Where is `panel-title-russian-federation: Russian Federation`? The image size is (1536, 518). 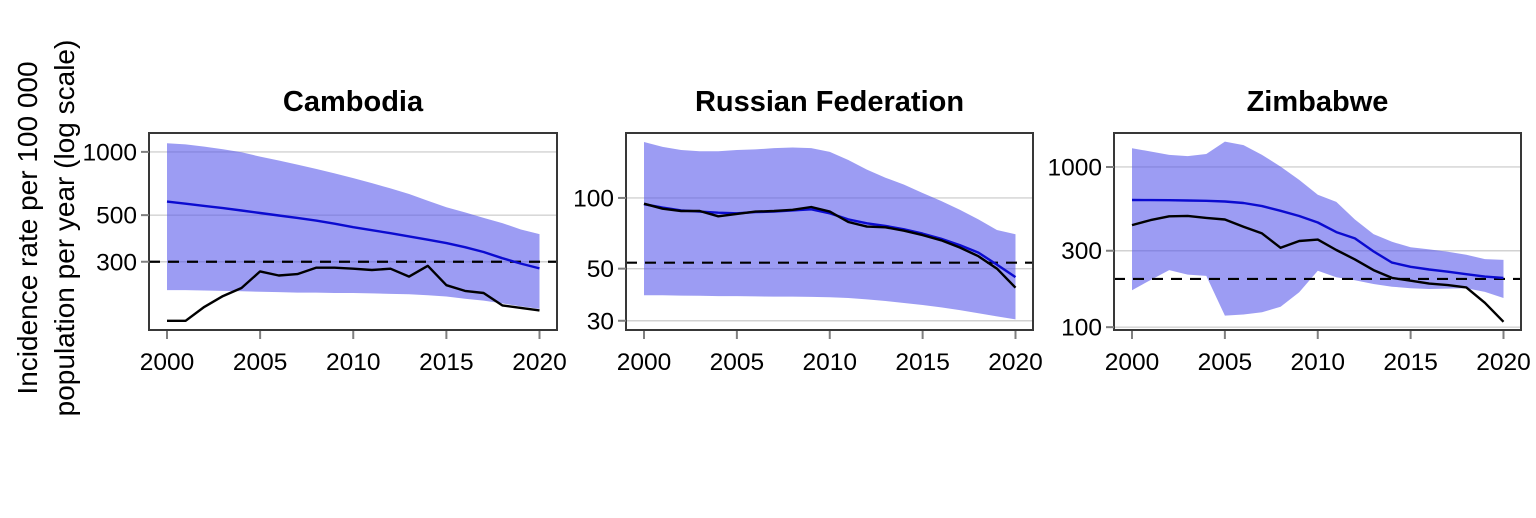 panel-title-russian-federation: Russian Federation is located at coordinates (829, 102).